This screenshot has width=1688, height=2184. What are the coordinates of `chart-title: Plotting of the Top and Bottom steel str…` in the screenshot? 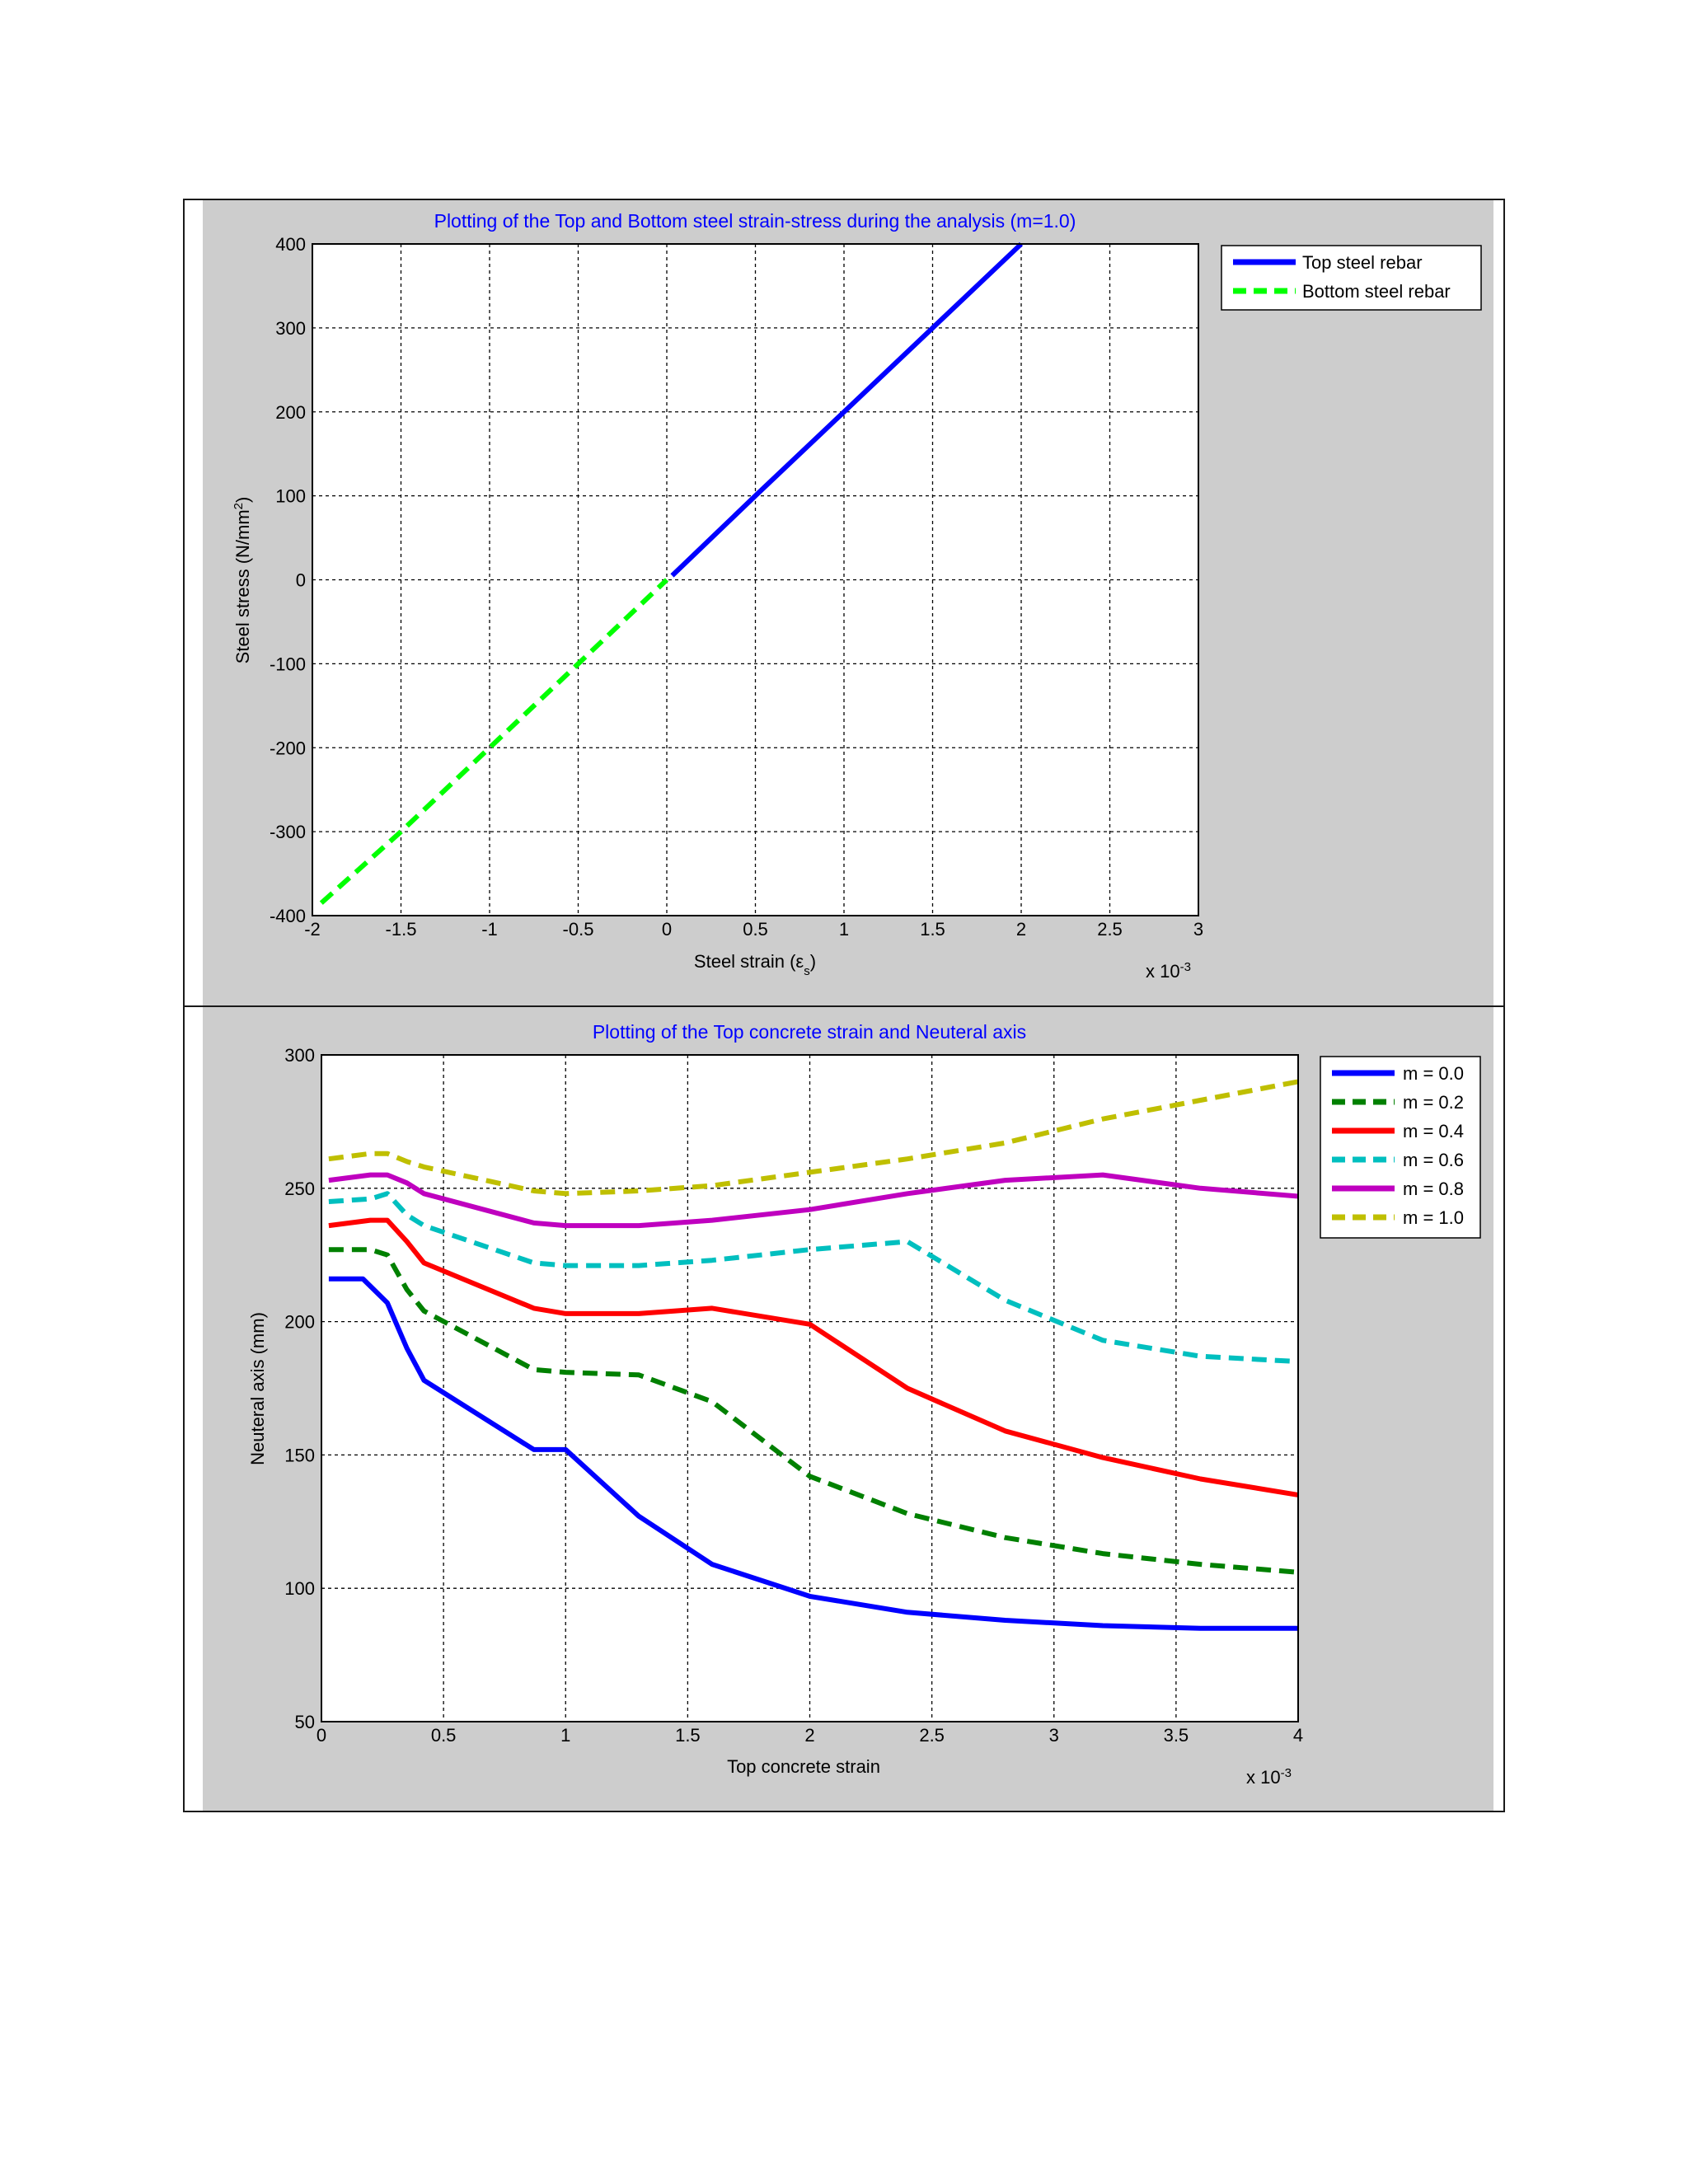 It's located at (755, 221).